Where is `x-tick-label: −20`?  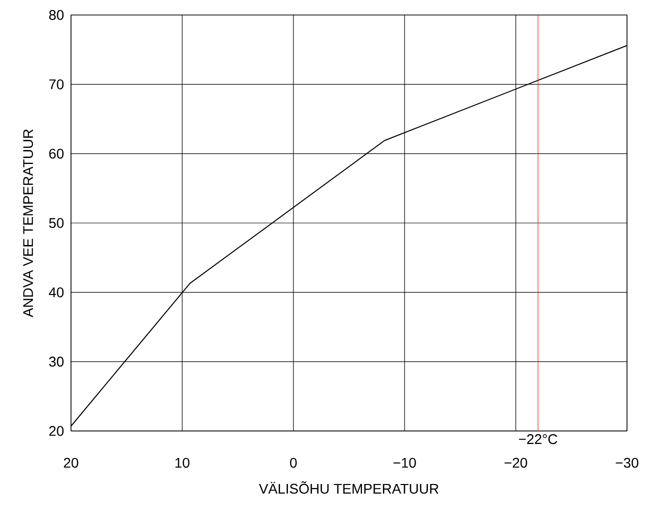
x-tick-label: −20 is located at coordinates (516, 463).